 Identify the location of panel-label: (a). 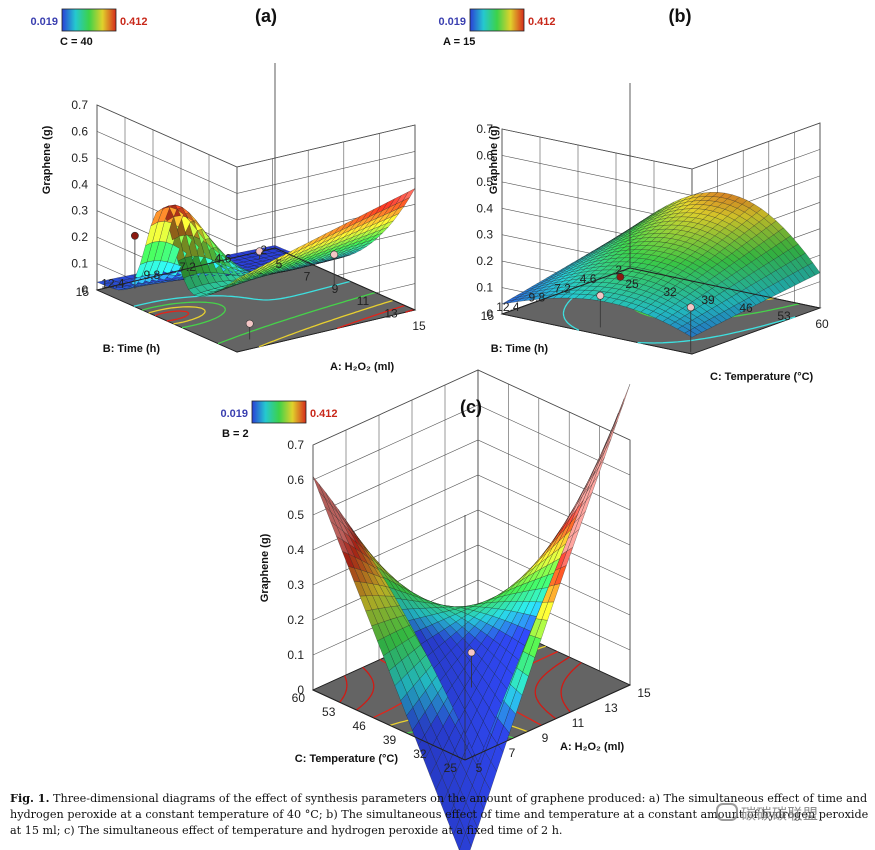
(266, 16).